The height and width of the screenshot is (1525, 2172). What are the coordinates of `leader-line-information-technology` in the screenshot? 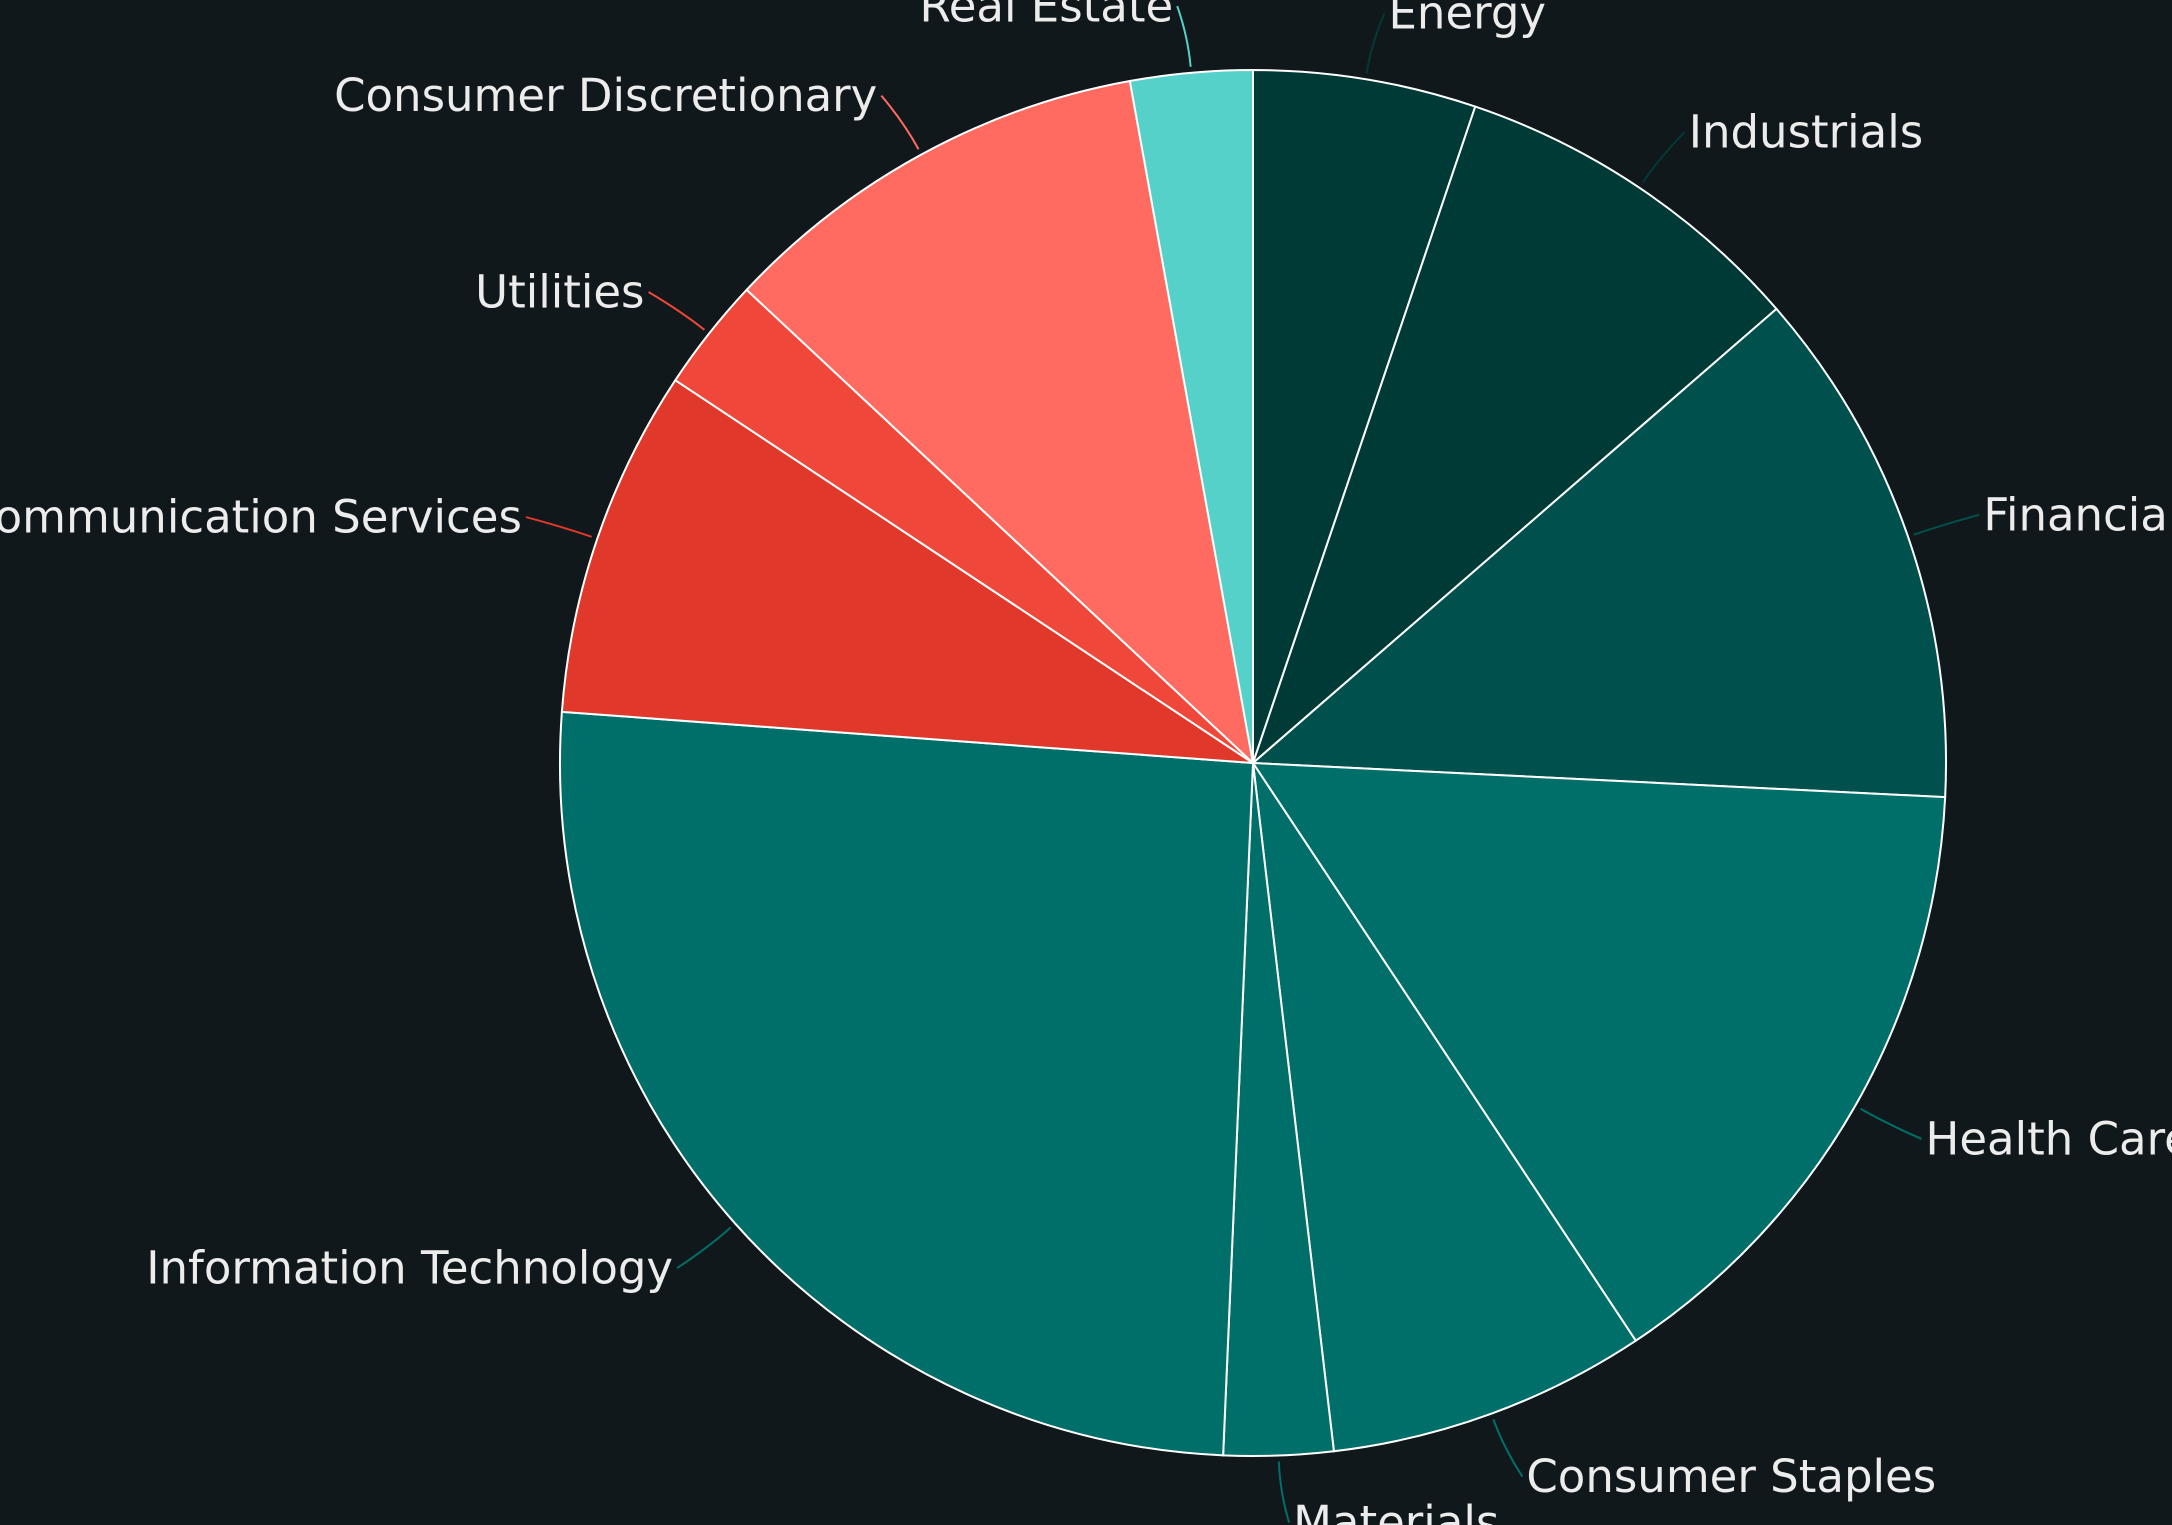 It's located at (704, 1247).